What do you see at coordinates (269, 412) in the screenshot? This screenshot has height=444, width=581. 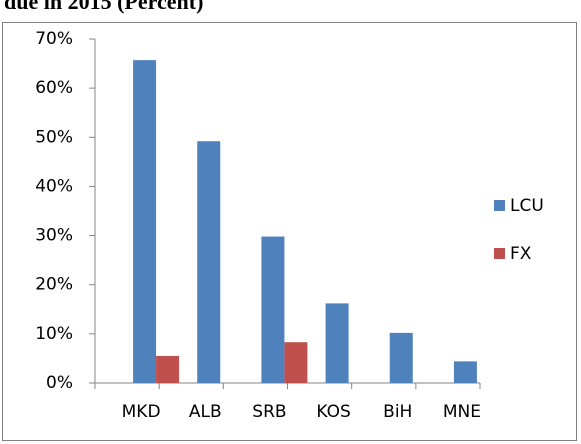 I see `x-tick-label: SRB` at bounding box center [269, 412].